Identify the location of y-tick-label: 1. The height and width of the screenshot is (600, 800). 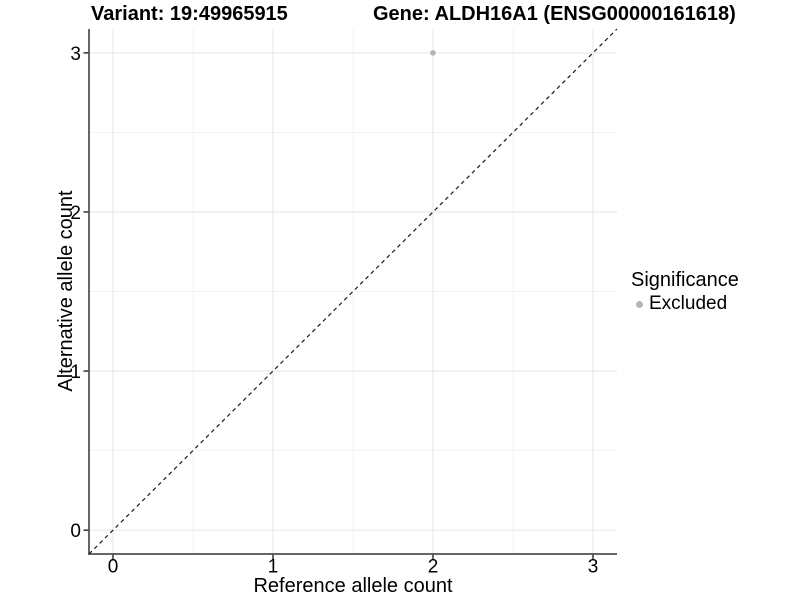
(75, 372).